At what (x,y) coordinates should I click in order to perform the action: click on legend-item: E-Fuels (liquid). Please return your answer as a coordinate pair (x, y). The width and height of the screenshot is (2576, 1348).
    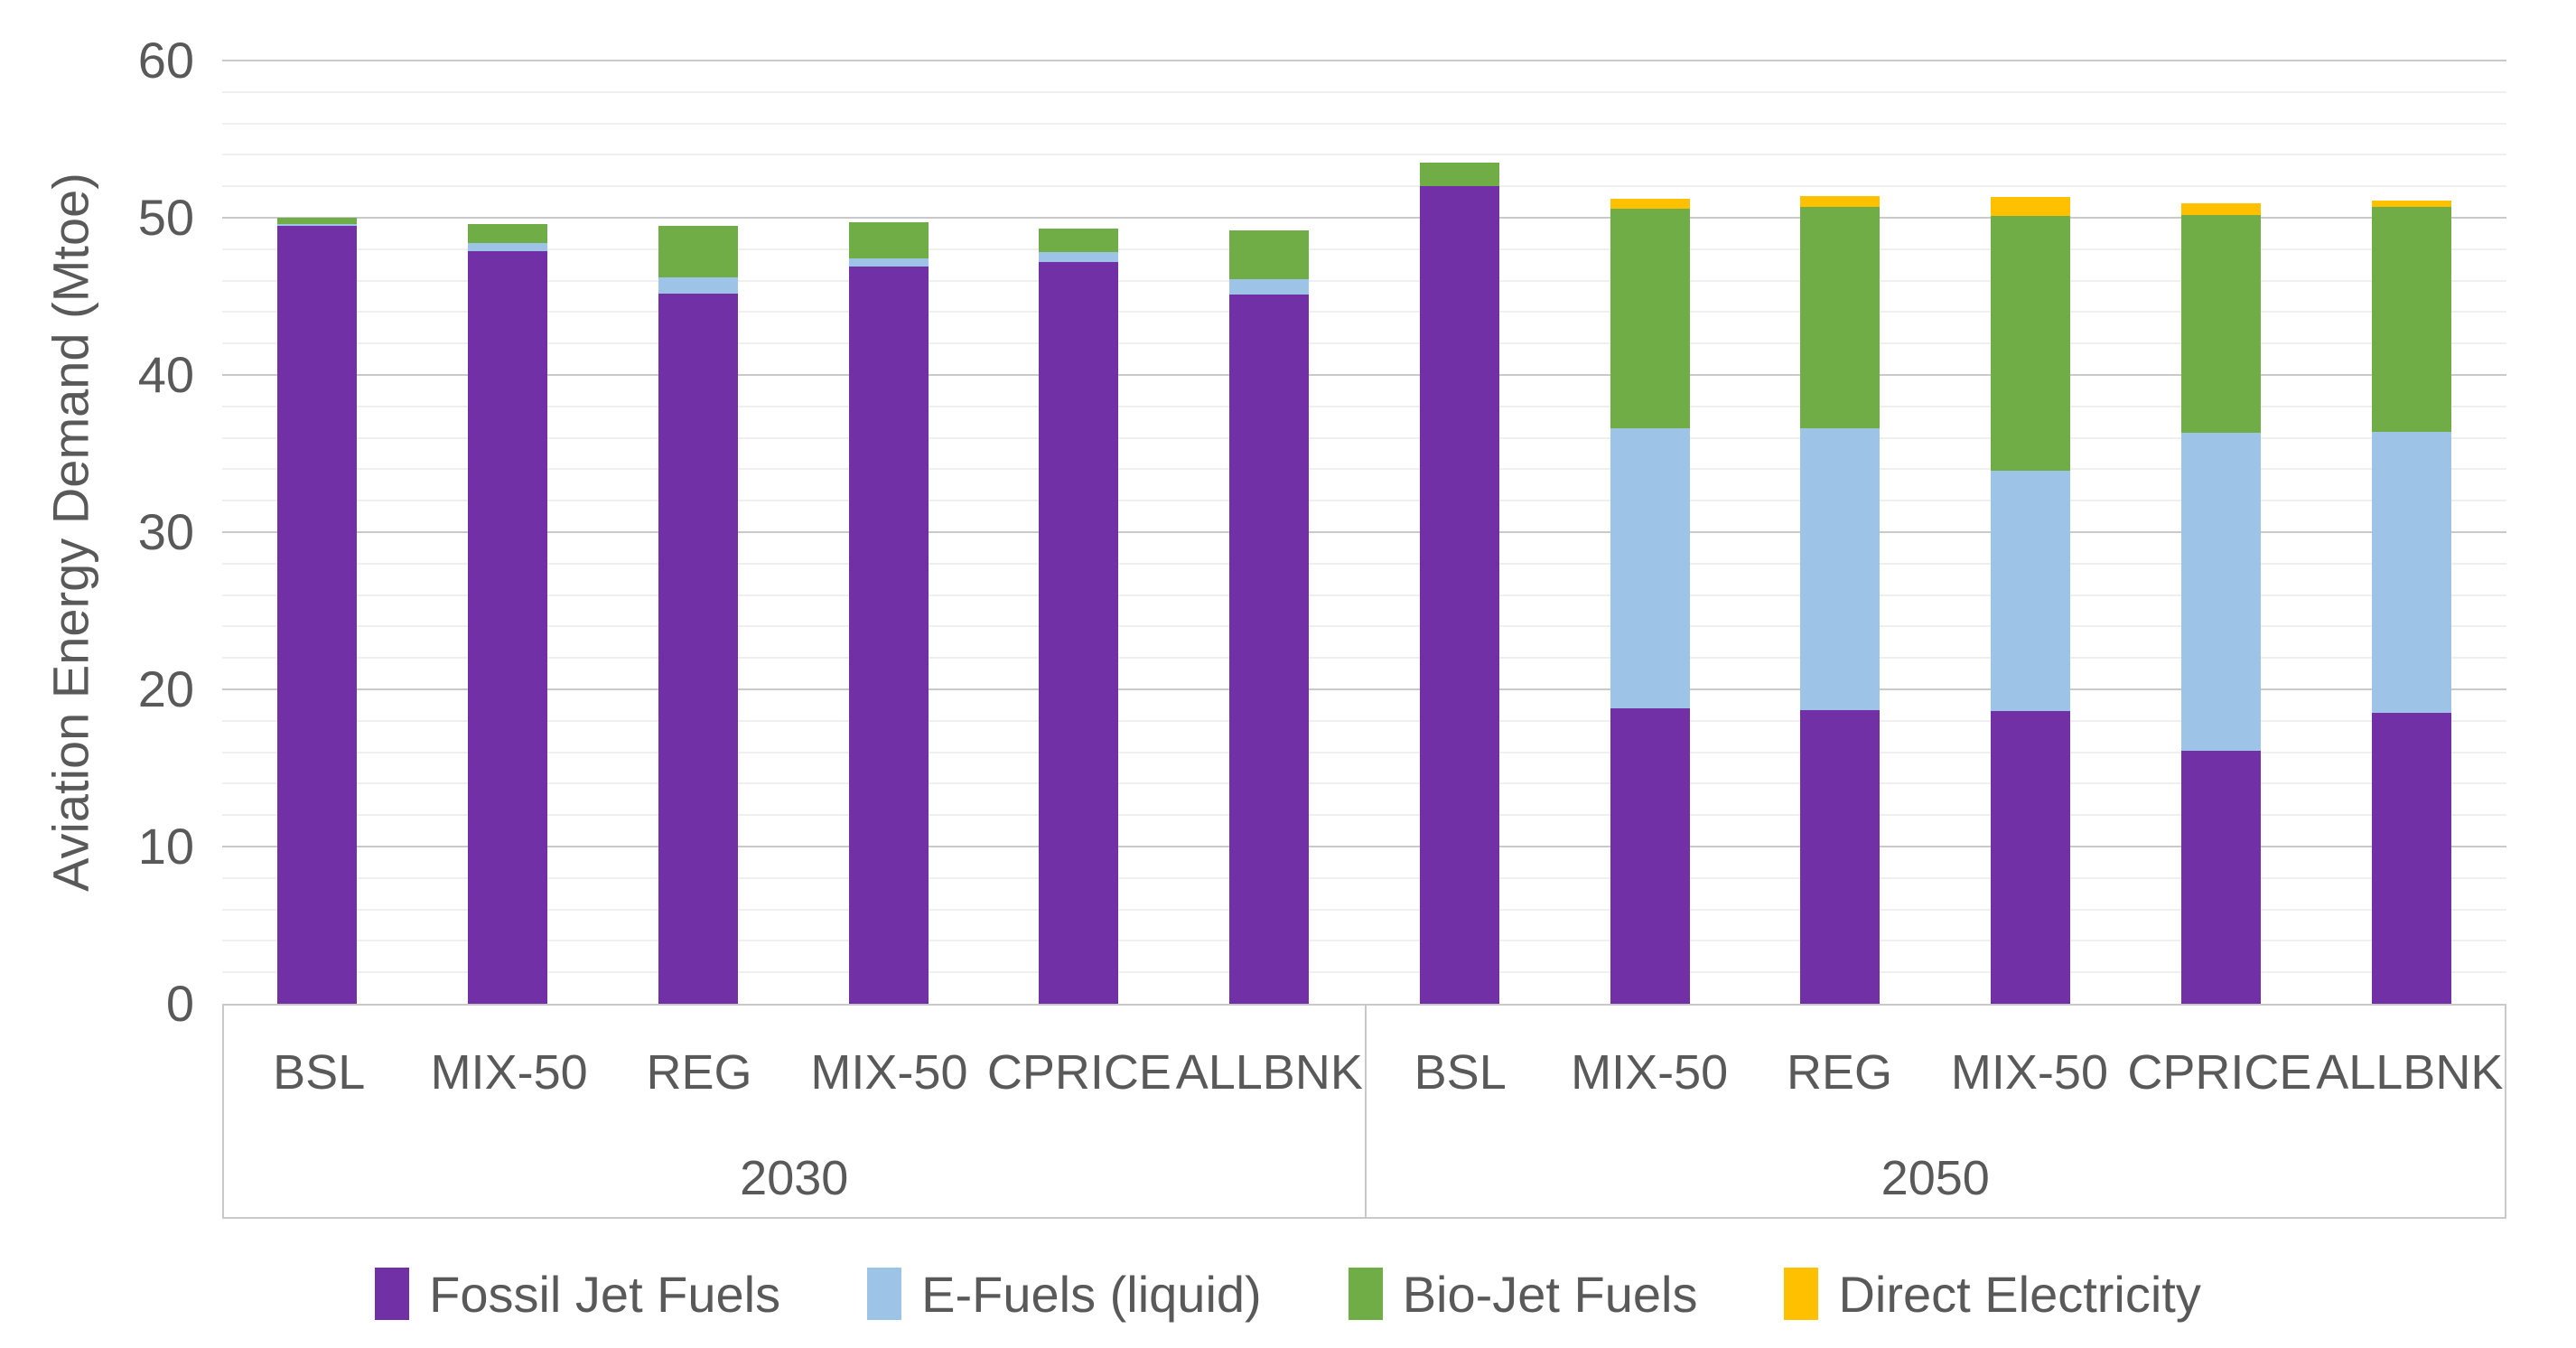
    Looking at the image, I should click on (1064, 1294).